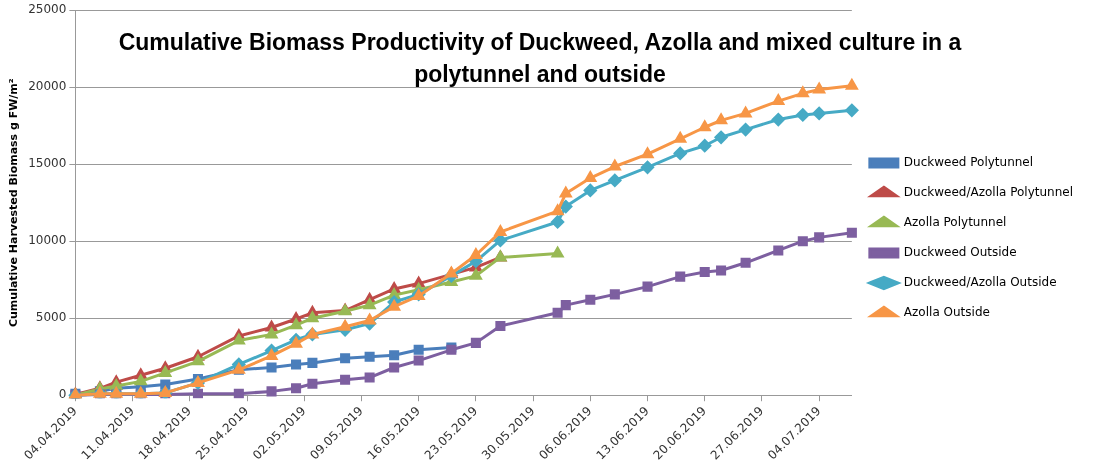  Describe the element at coordinates (47, 86) in the screenshot. I see `y-tick-label: 20000` at that location.